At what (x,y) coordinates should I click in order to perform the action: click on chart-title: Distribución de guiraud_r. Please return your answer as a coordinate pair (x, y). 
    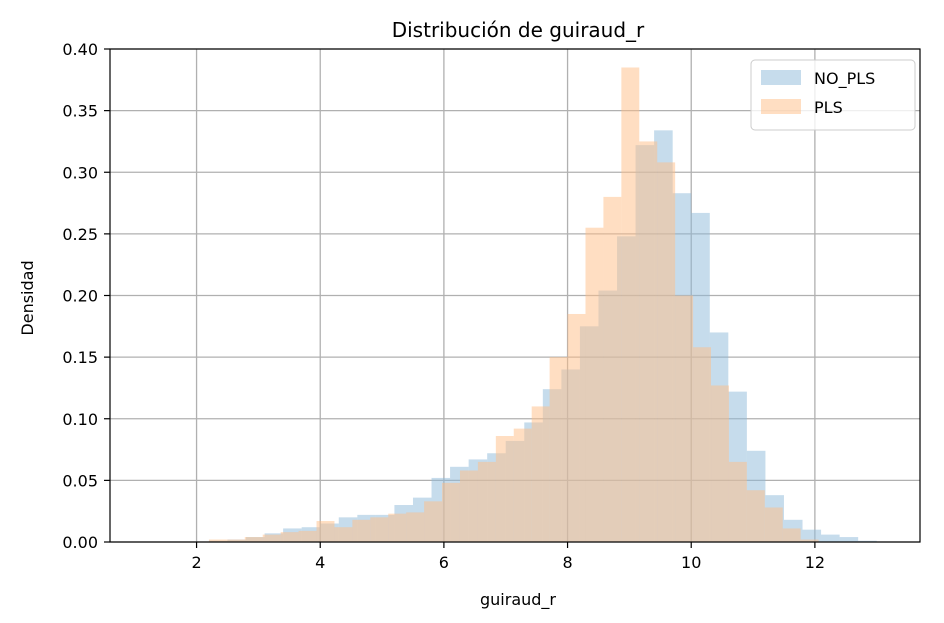
    Looking at the image, I should click on (518, 30).